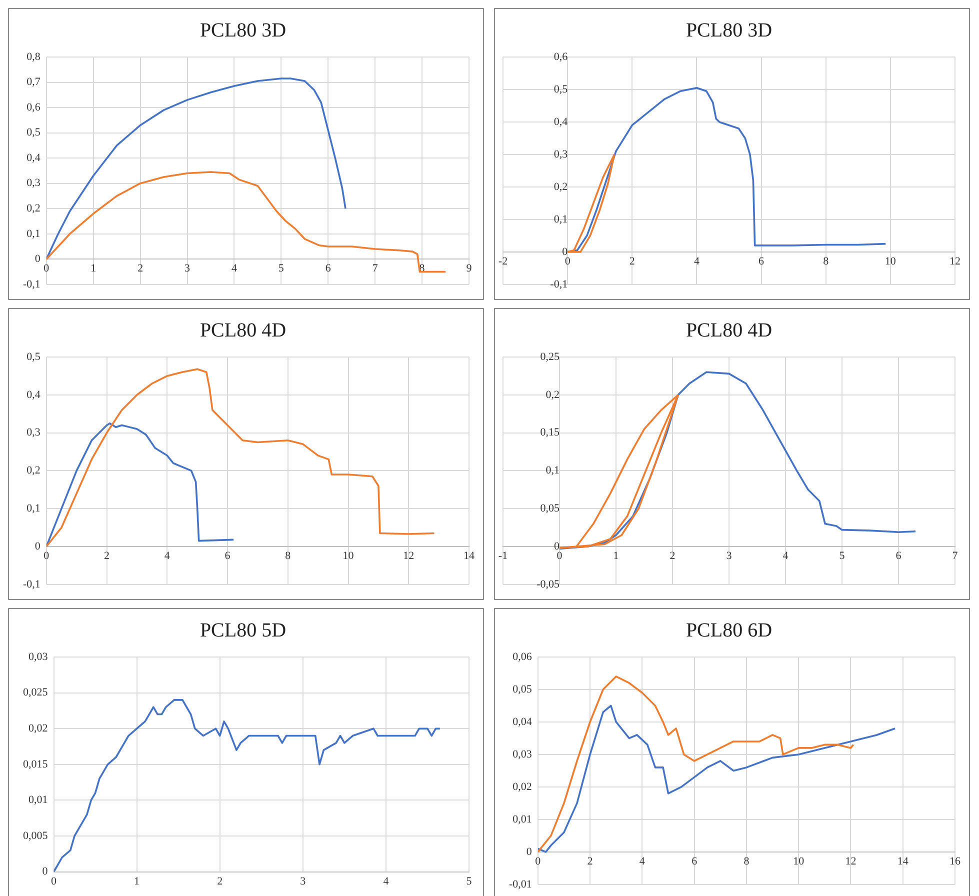 The image size is (979, 896). What do you see at coordinates (35, 692) in the screenshot?
I see `y-tick-label: 0,025` at bounding box center [35, 692].